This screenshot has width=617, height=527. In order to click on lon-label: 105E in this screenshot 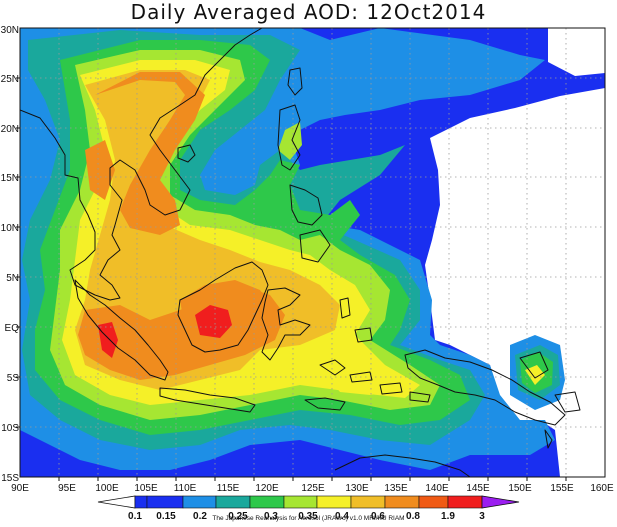, I will do `click(146, 488)`.